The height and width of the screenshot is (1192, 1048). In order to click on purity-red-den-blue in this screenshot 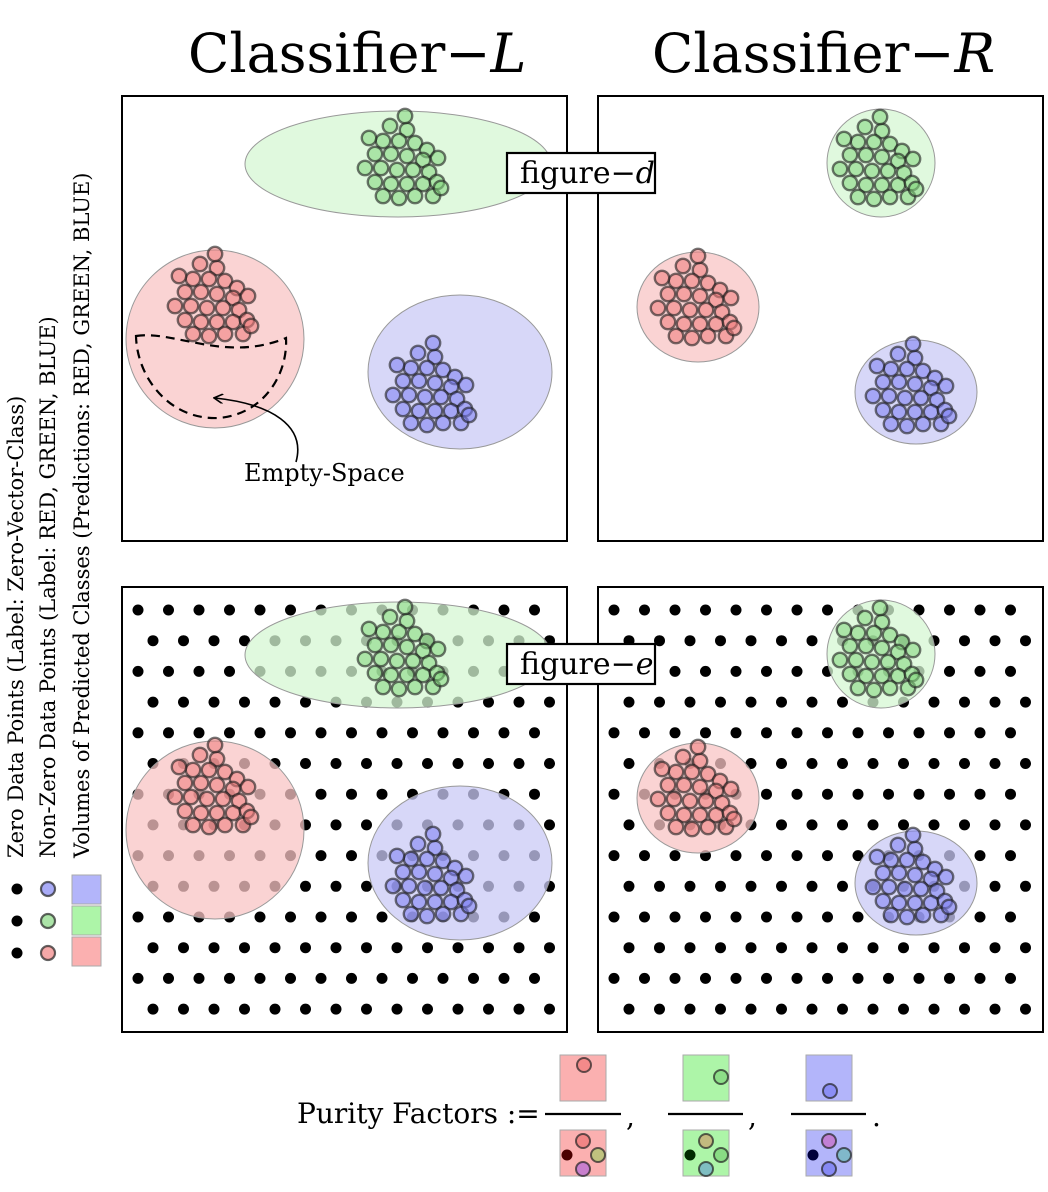, I will do `click(583, 1169)`.